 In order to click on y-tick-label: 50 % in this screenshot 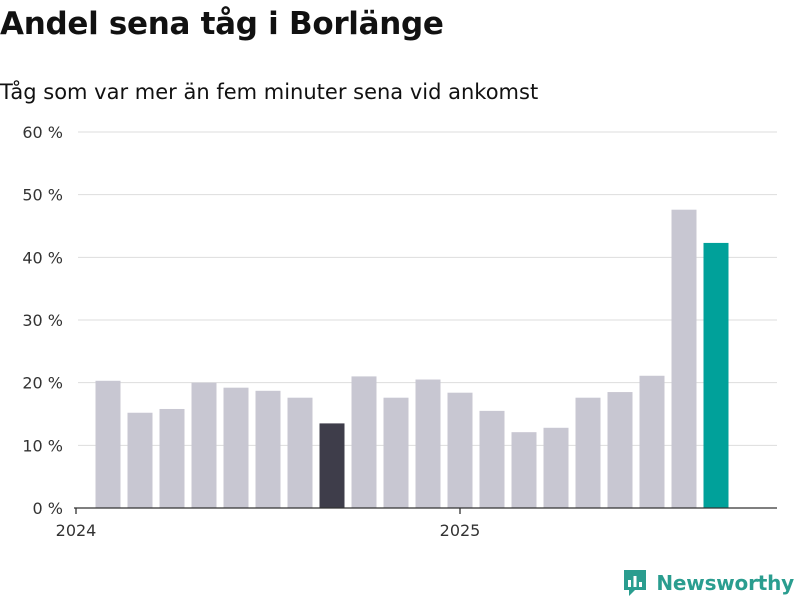, I will do `click(42, 195)`.